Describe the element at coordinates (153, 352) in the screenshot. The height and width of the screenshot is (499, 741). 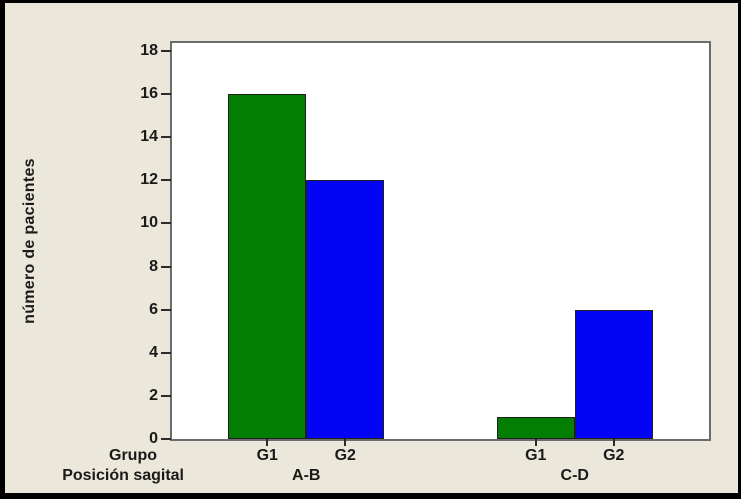
I see `y-tick-label: 4` at that location.